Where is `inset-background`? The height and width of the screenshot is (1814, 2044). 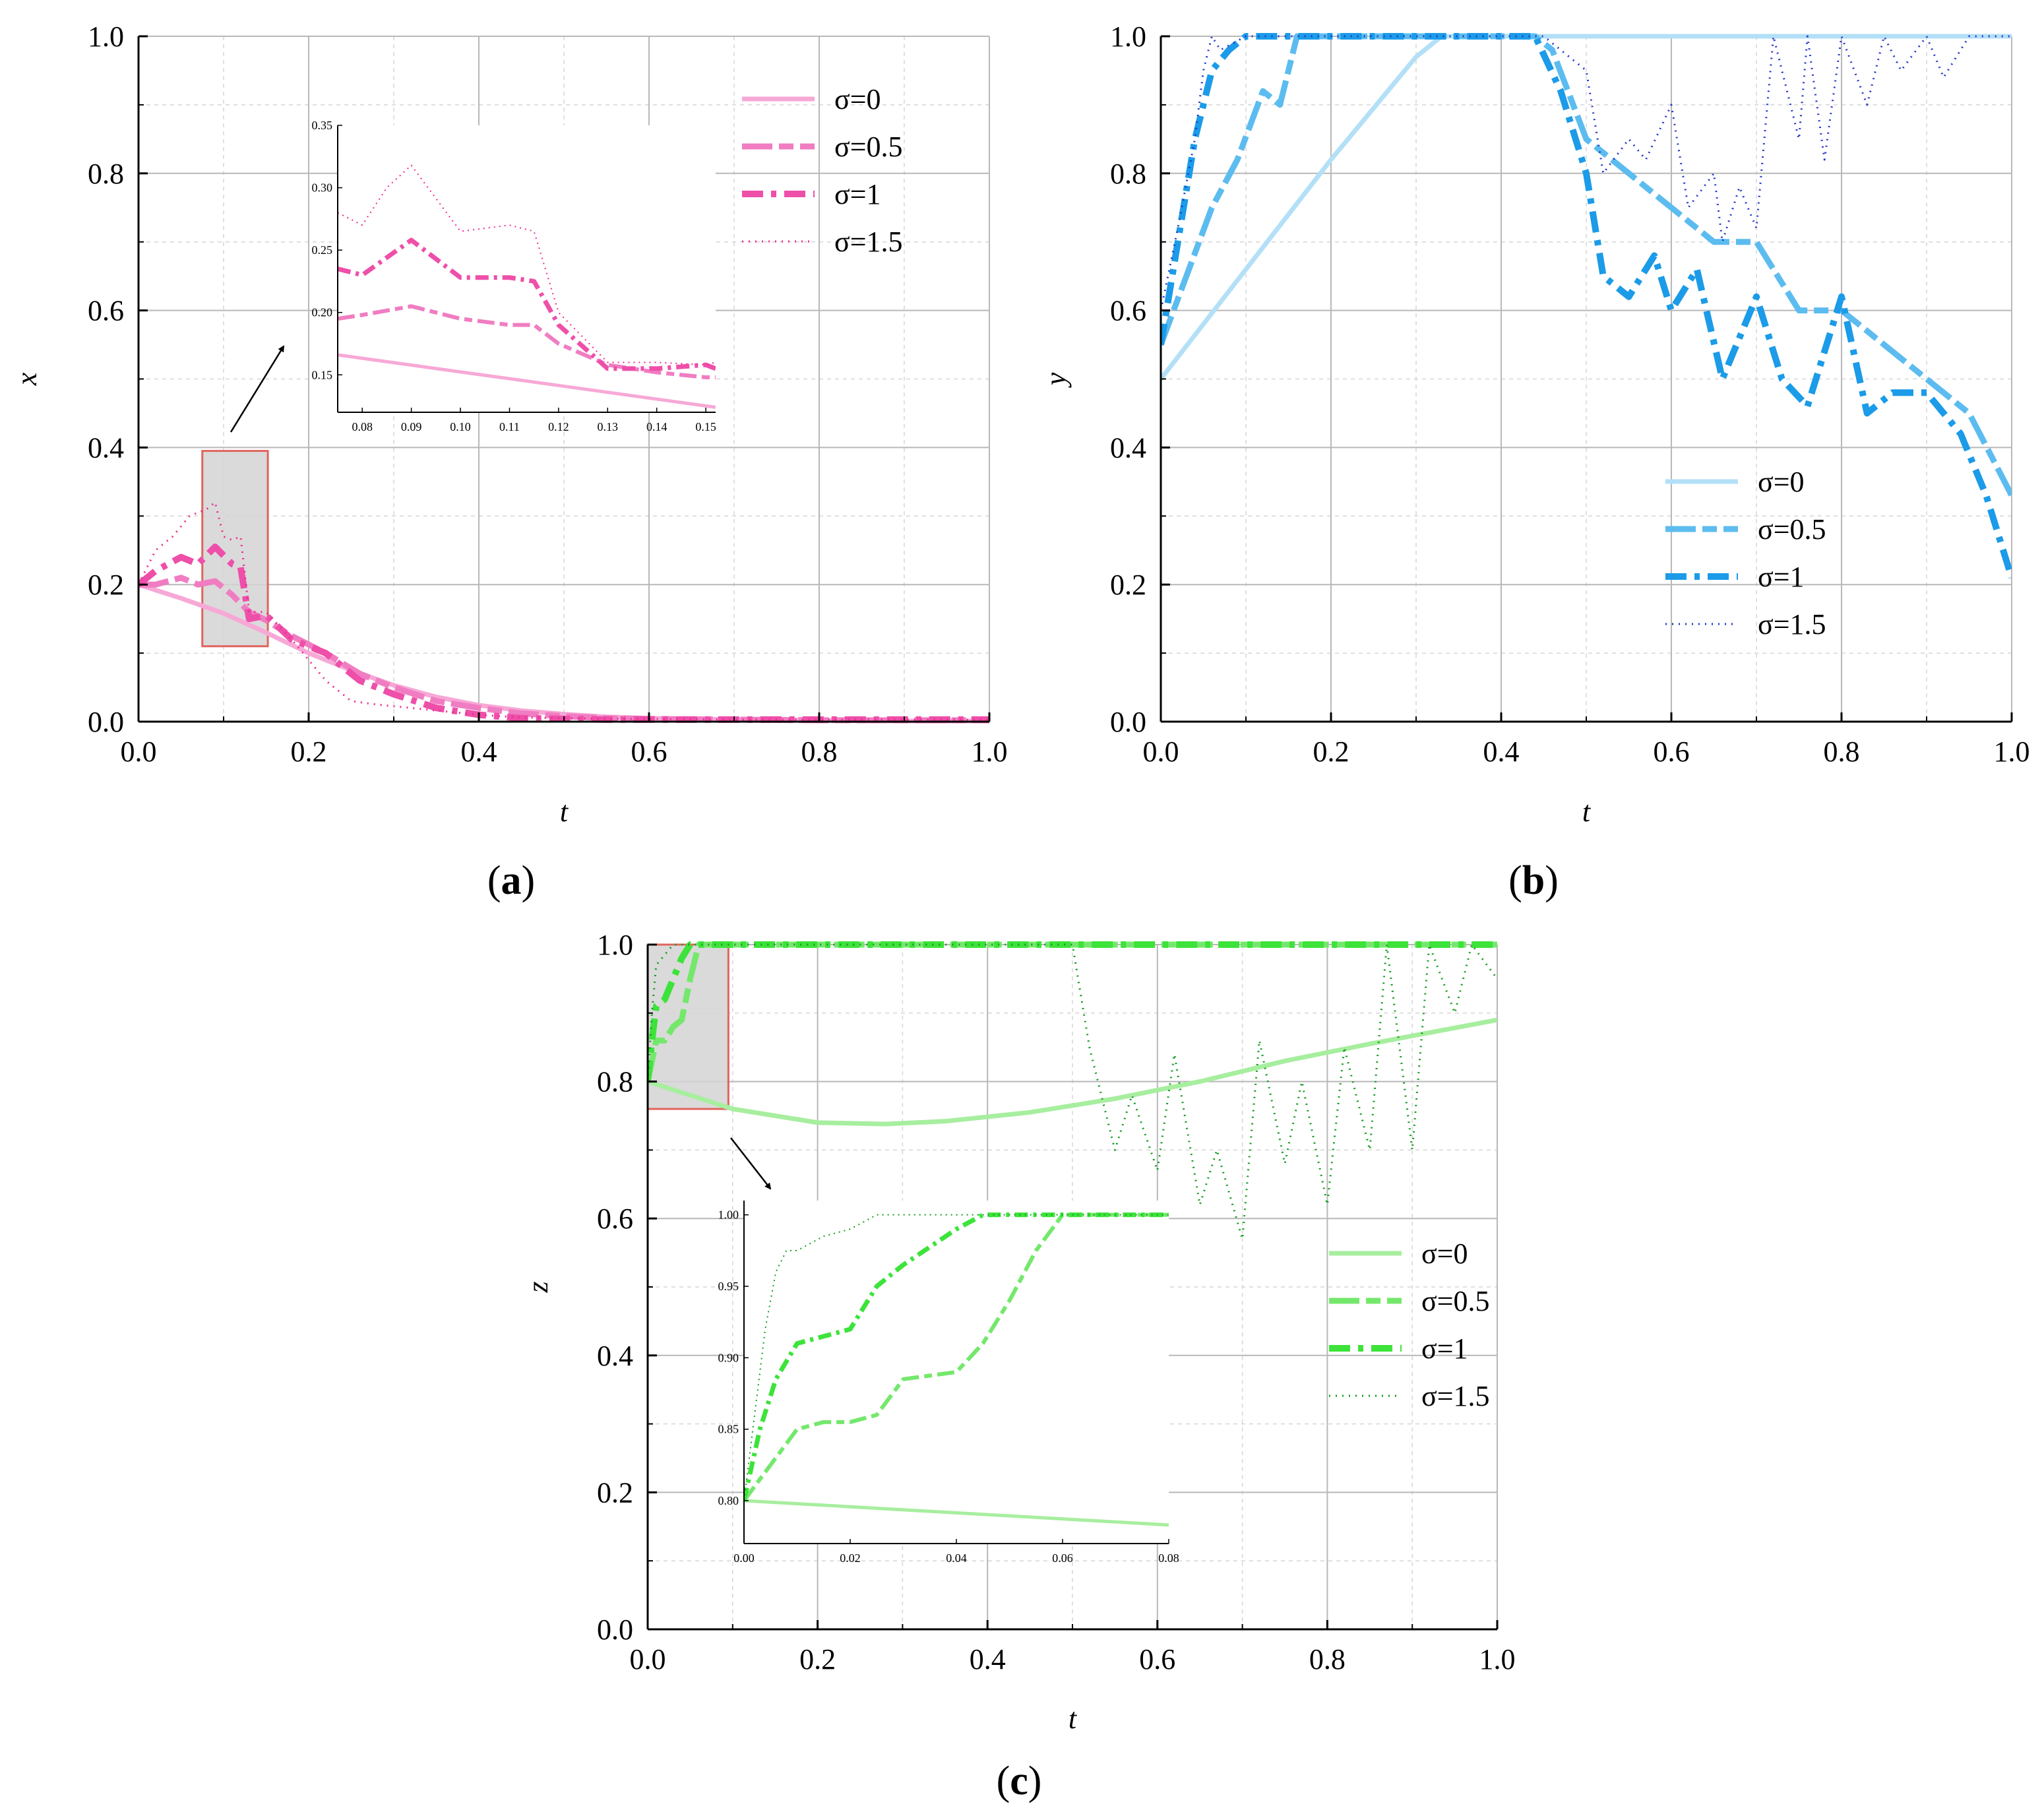
inset-background is located at coordinates (956, 1373).